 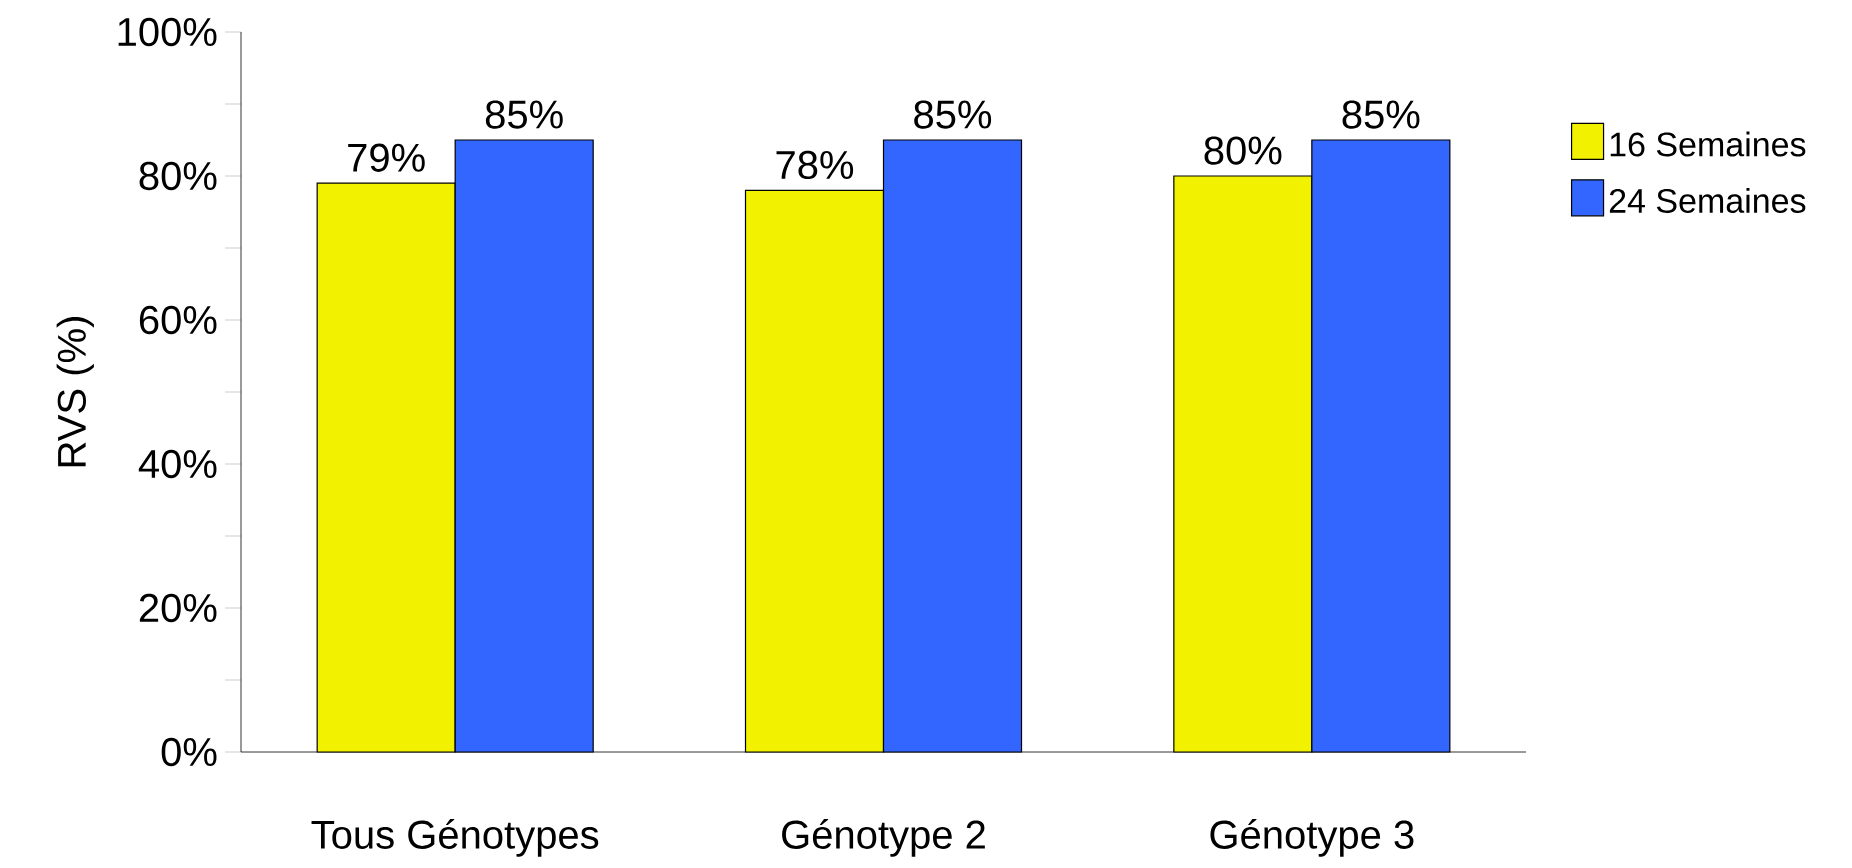 I want to click on x-tick-label: Tous Génotypes, so click(x=455, y=838).